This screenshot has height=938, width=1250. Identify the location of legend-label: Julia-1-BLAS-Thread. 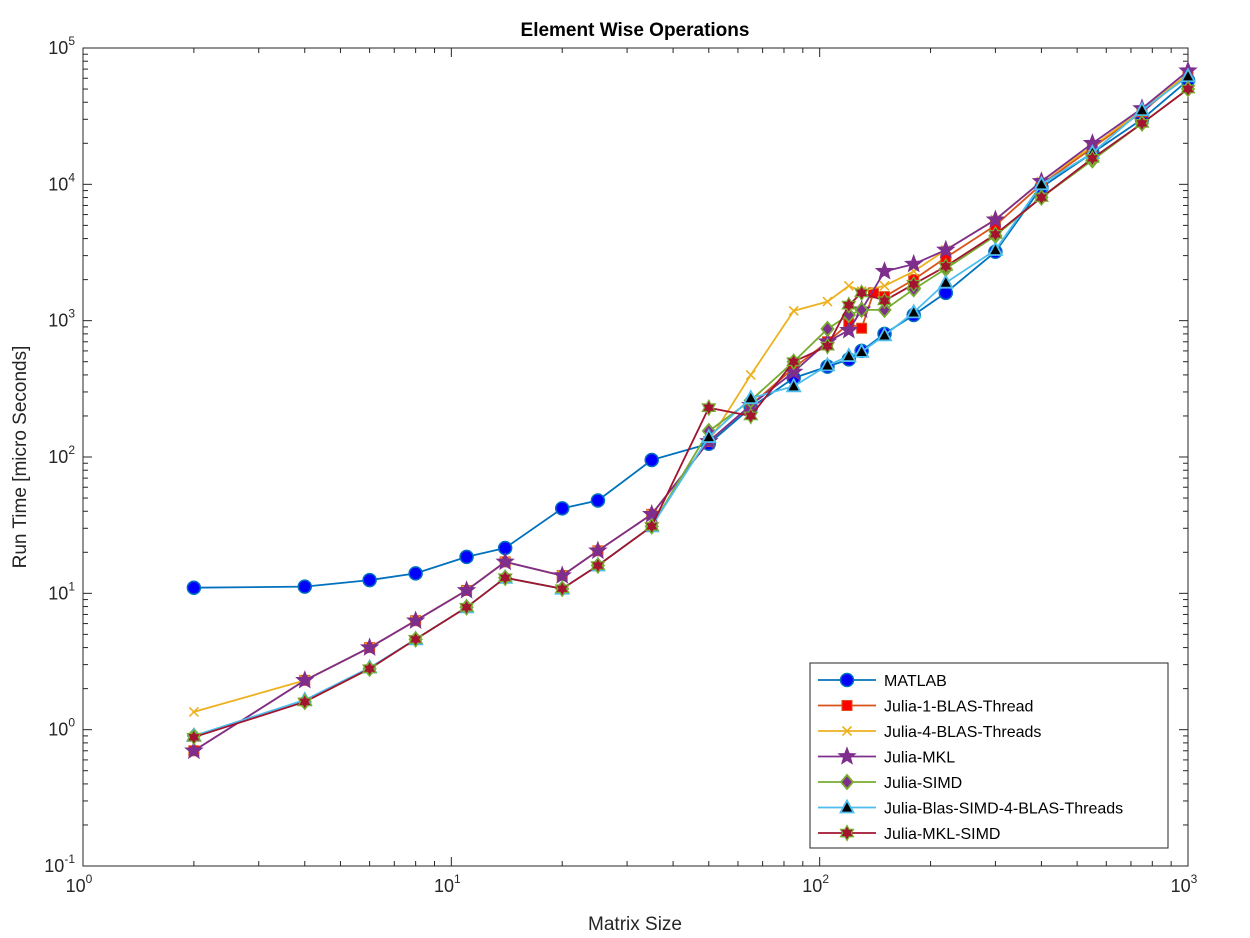
(958, 707).